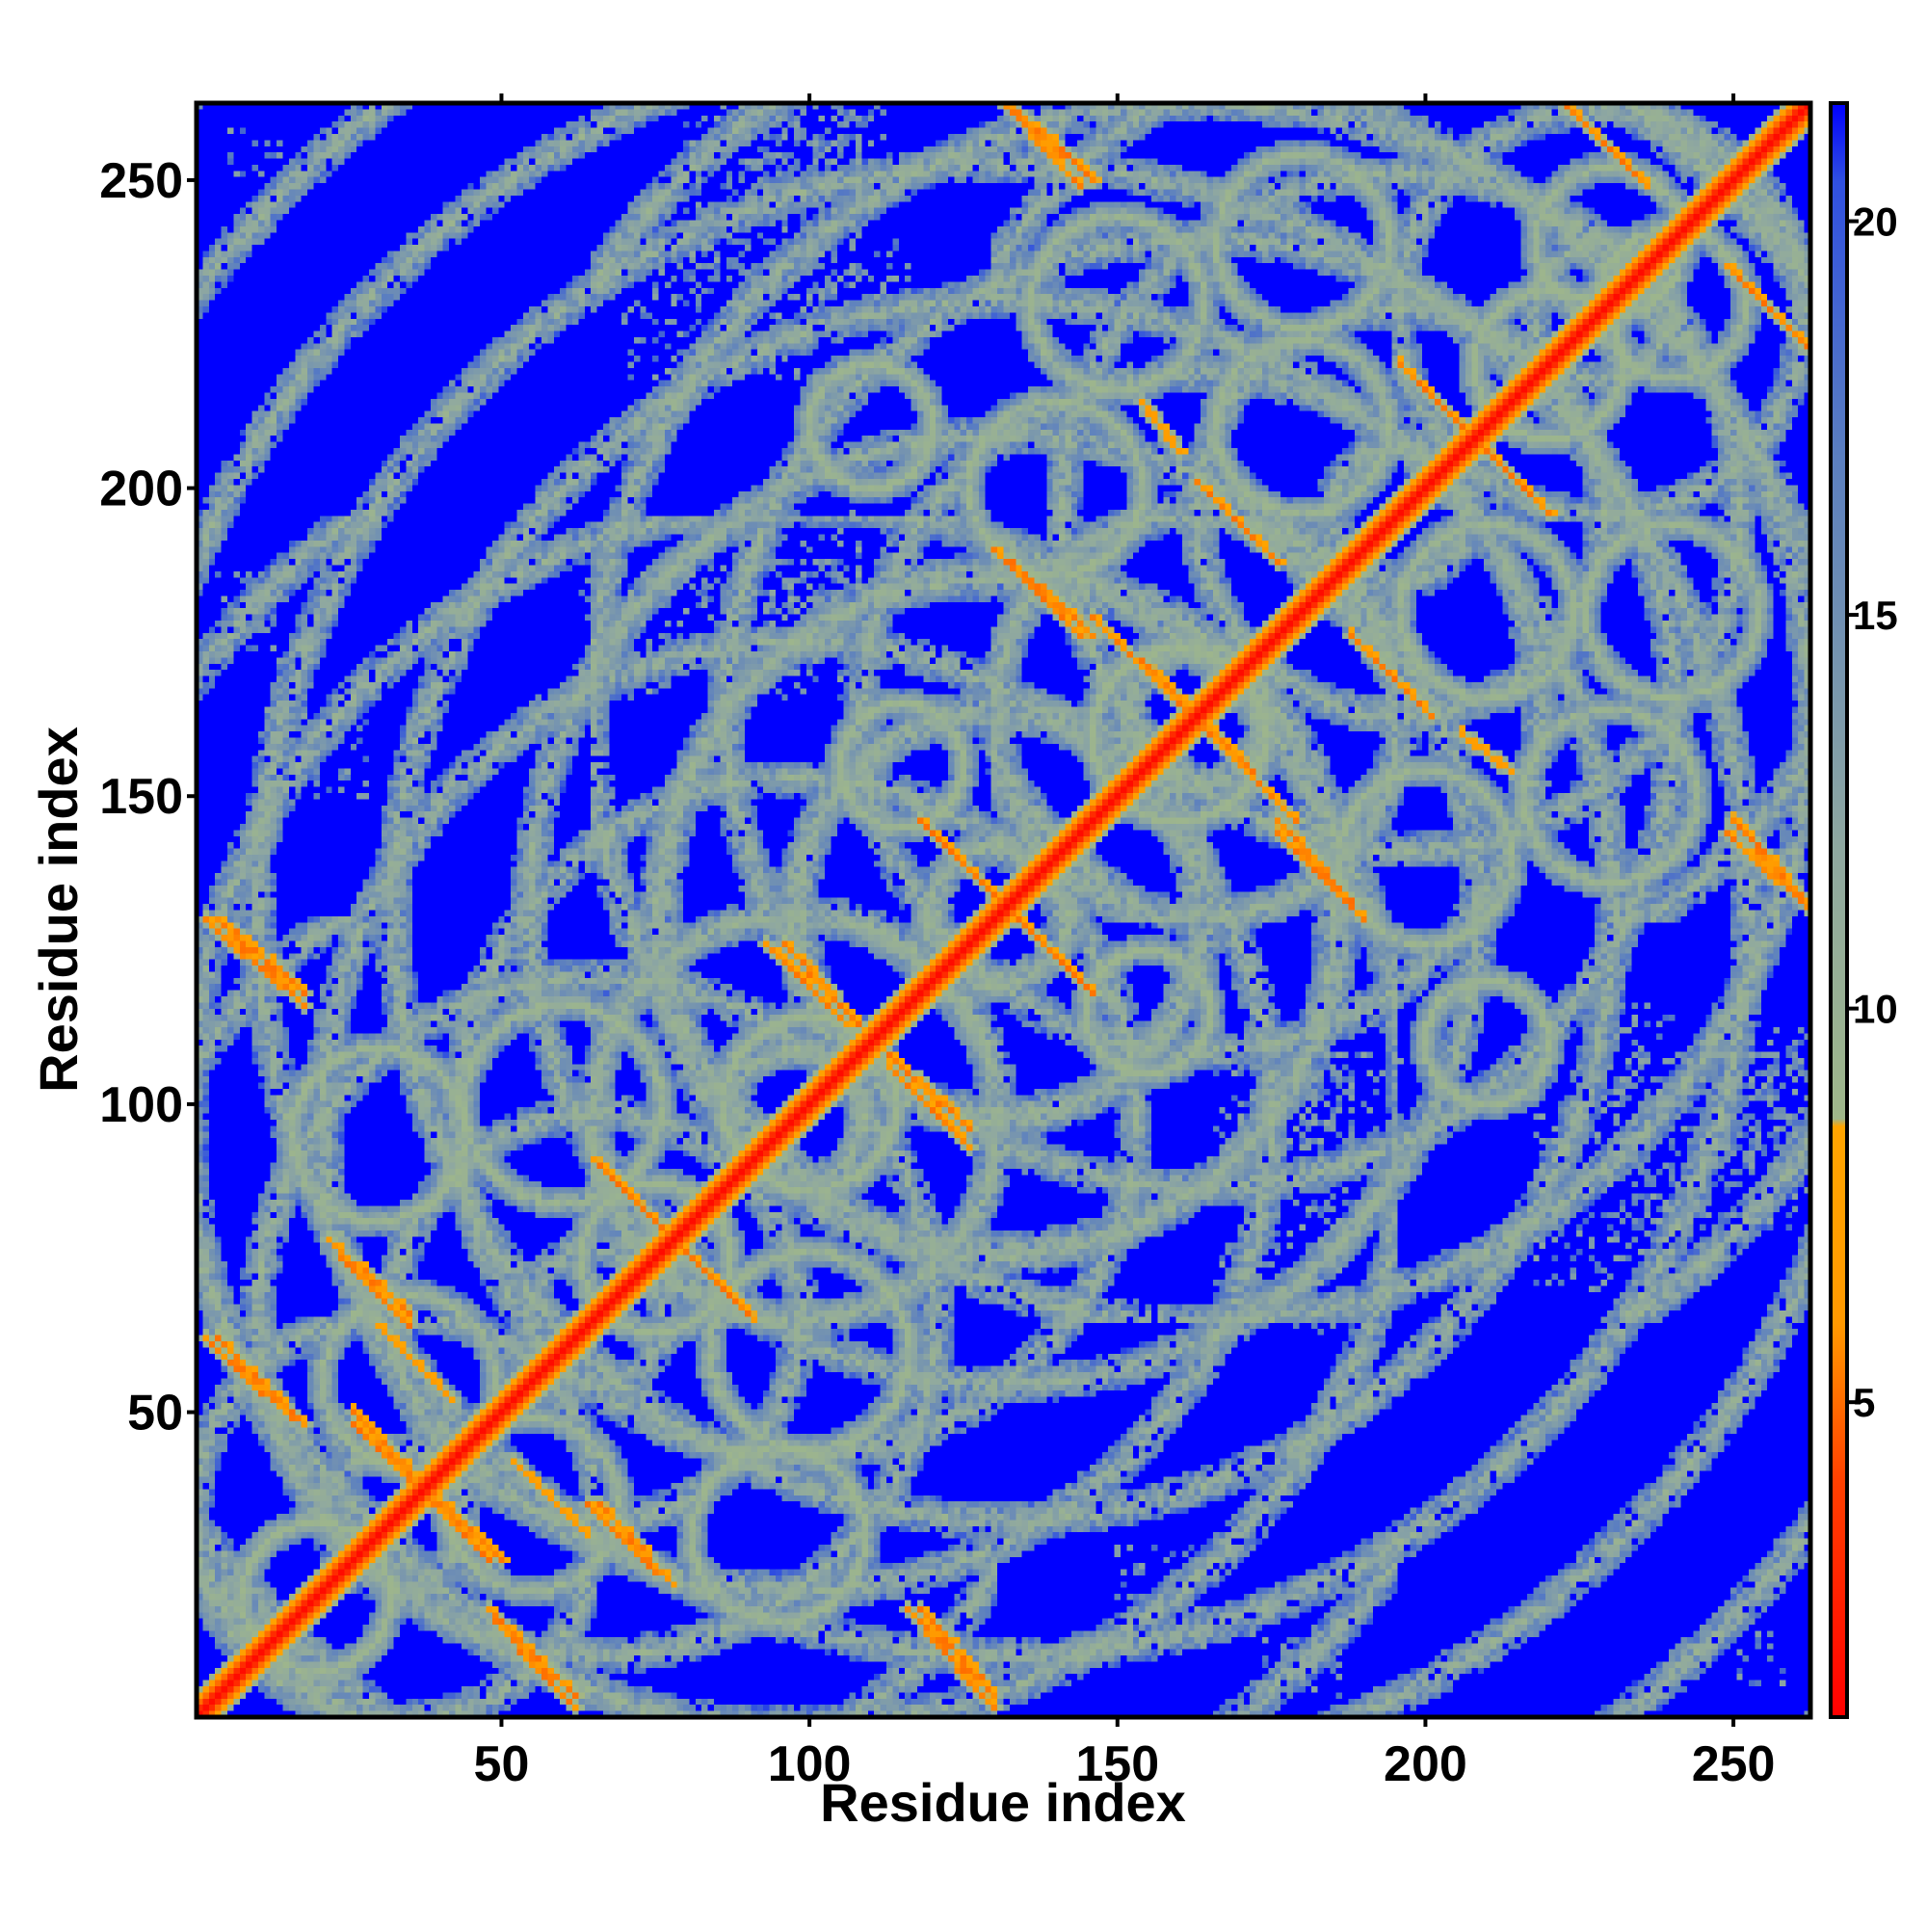 Image resolution: width=1927 pixels, height=1932 pixels. What do you see at coordinates (1875, 615) in the screenshot?
I see `colorbar-tick-label: 15` at bounding box center [1875, 615].